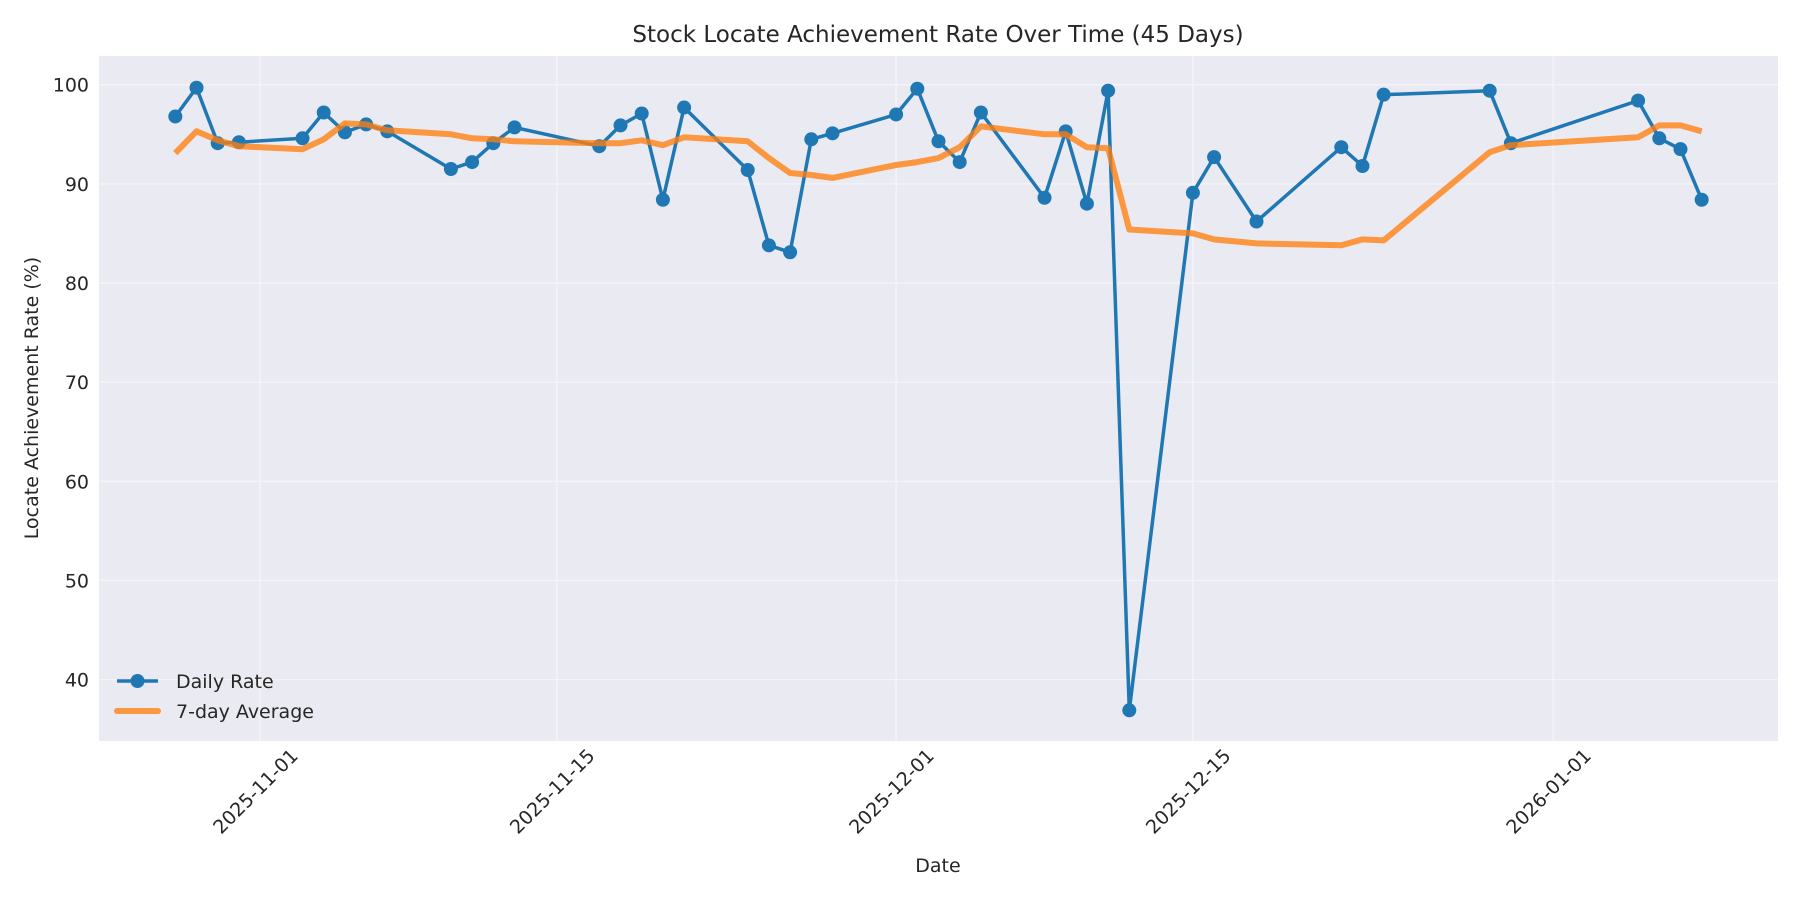  What do you see at coordinates (77, 185) in the screenshot?
I see `y-tick-label: 90` at bounding box center [77, 185].